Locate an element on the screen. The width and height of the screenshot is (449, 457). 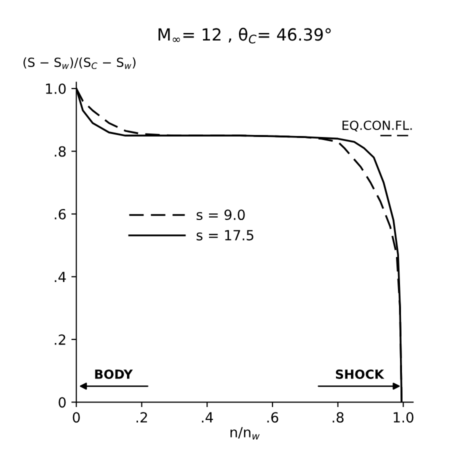
y-tick-label: .6 is located at coordinates (60, 214).